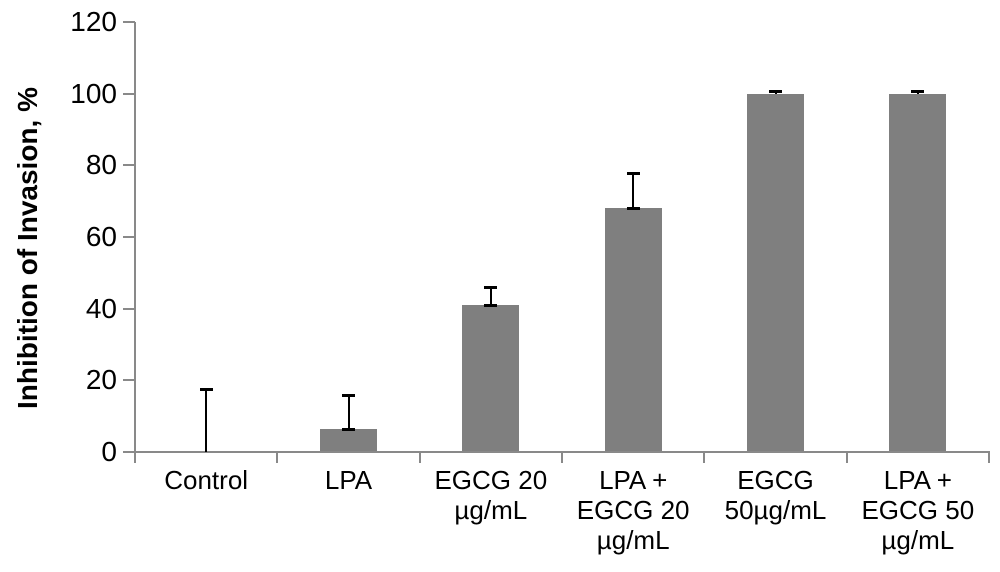 This screenshot has height=572, width=1000. Describe the element at coordinates (491, 378) in the screenshot. I see `bar-egcg-20-g-ml` at that location.